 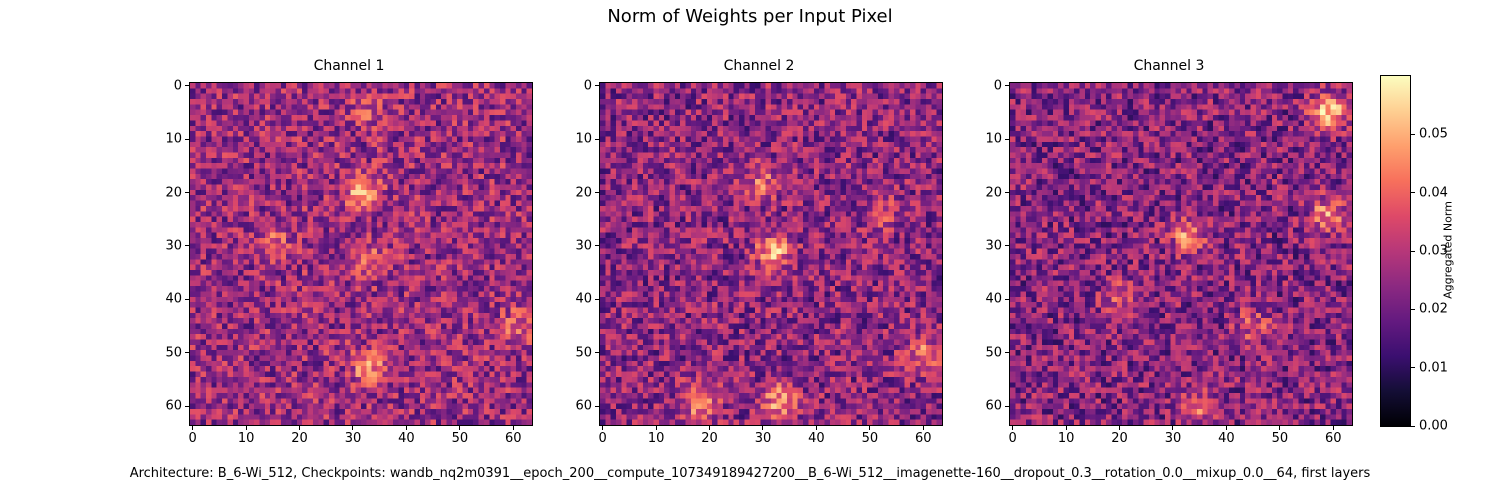 I want to click on colorbar-tick-label: 0.02, so click(x=1433, y=309).